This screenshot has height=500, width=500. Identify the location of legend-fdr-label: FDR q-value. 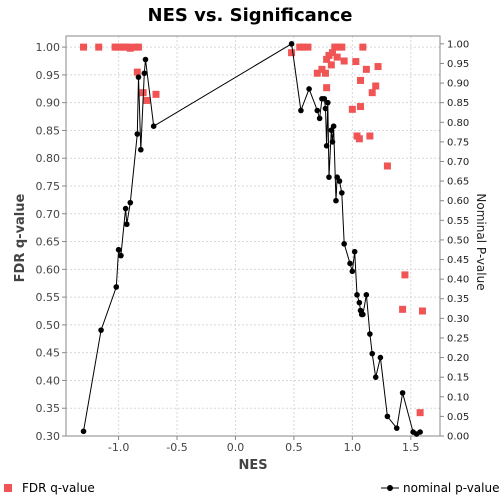
(58, 488).